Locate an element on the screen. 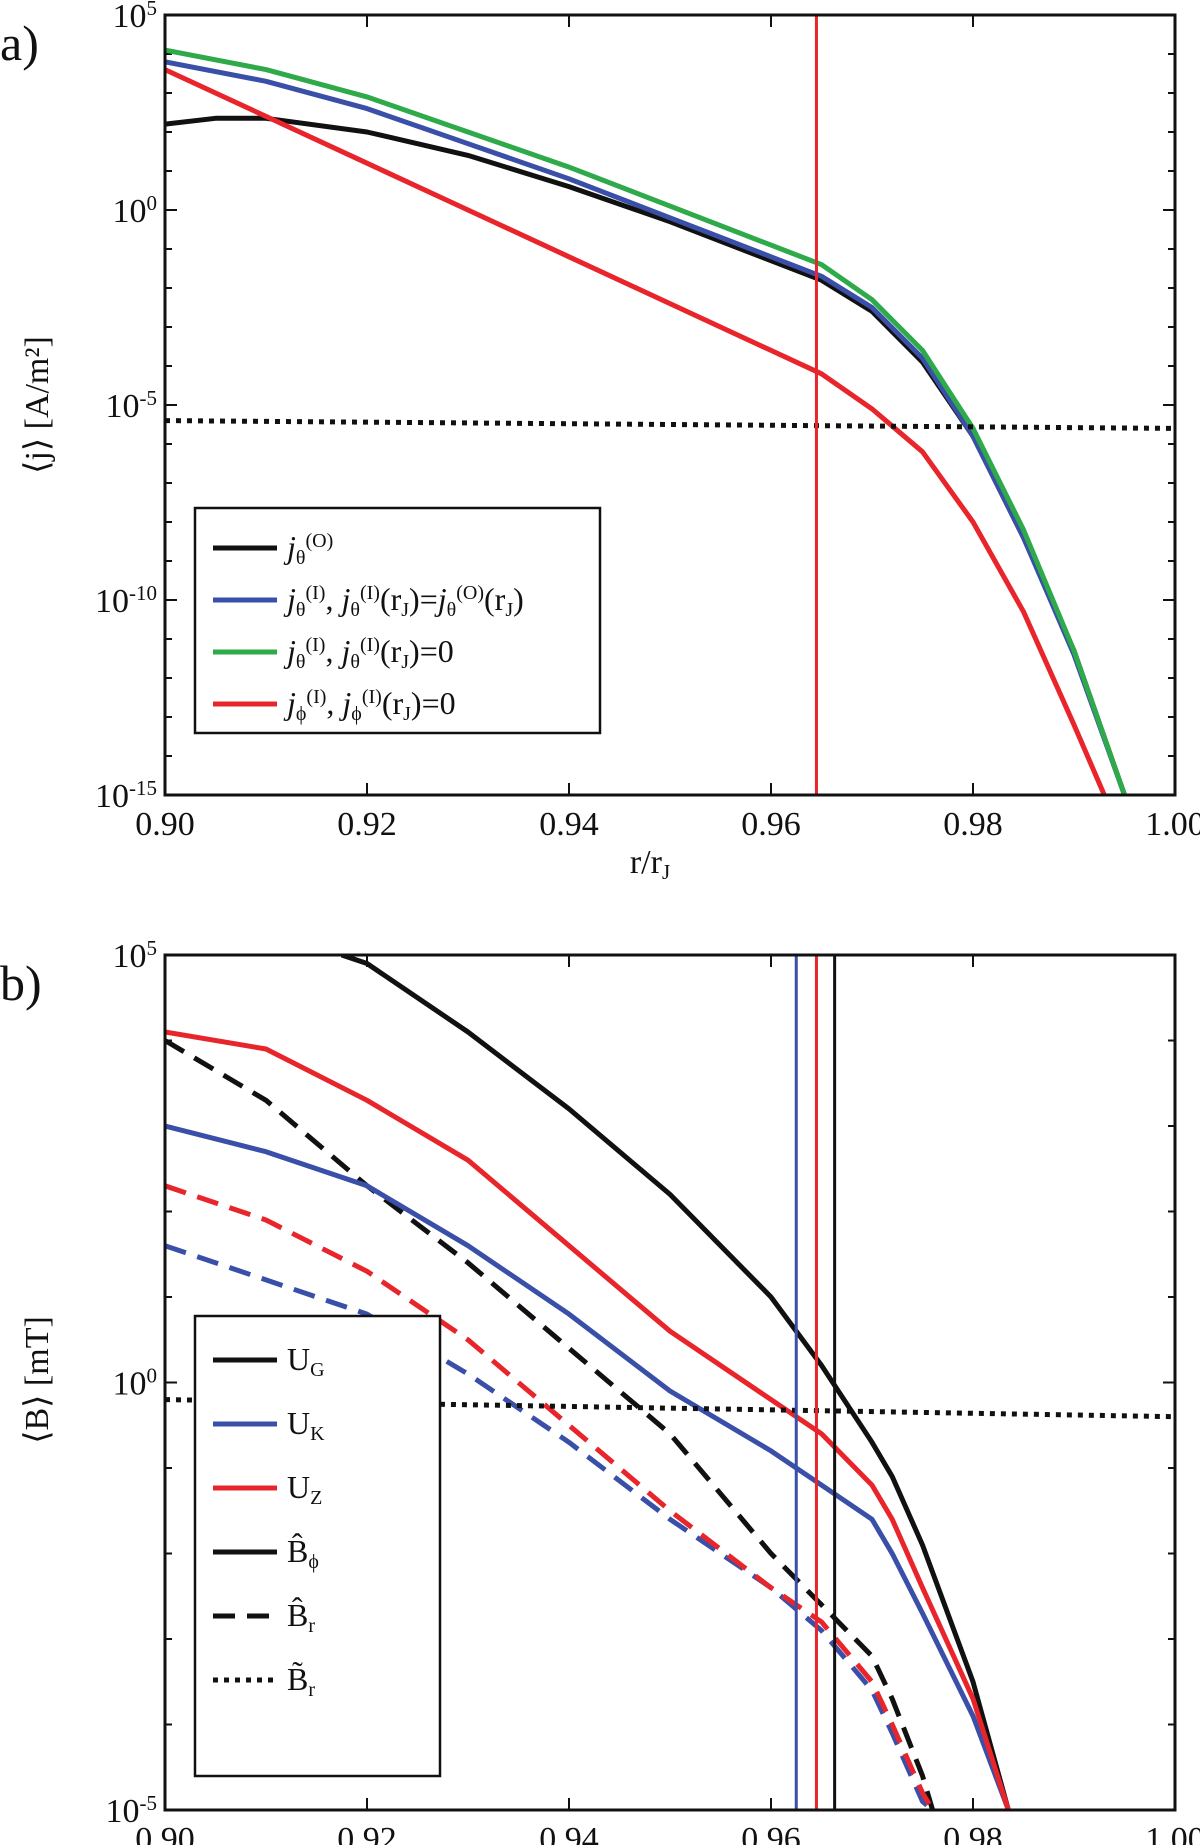 This screenshot has width=1200, height=1845. legend-label: jθ(I), jθ(I)(rJ)=jθ(O)(rJ) is located at coordinates (403, 601).